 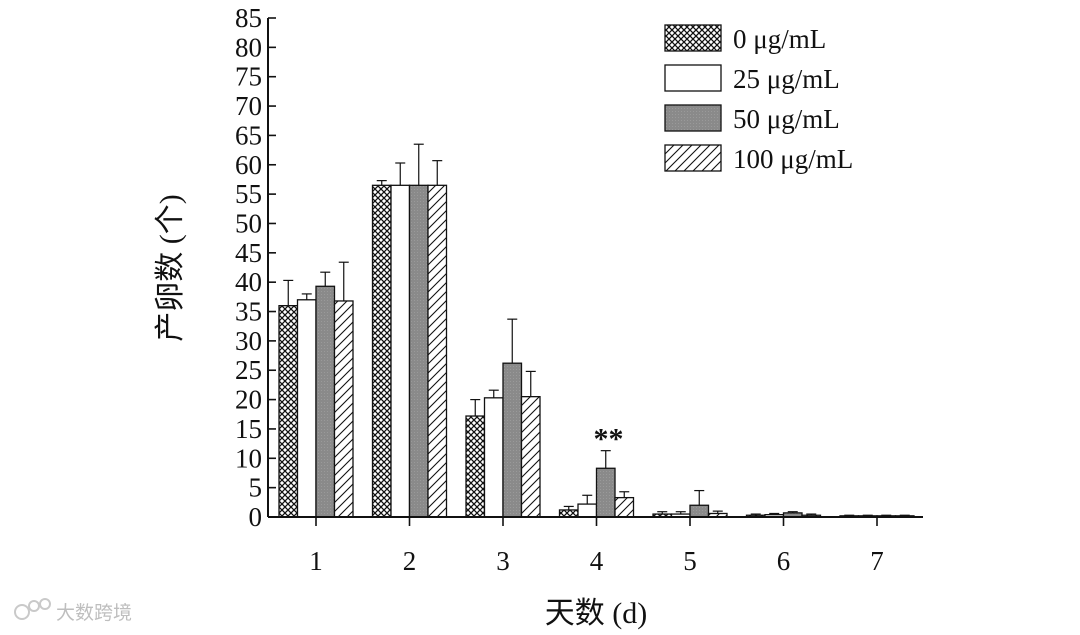 What do you see at coordinates (784, 561) in the screenshot?
I see `x-tick-label: 6` at bounding box center [784, 561].